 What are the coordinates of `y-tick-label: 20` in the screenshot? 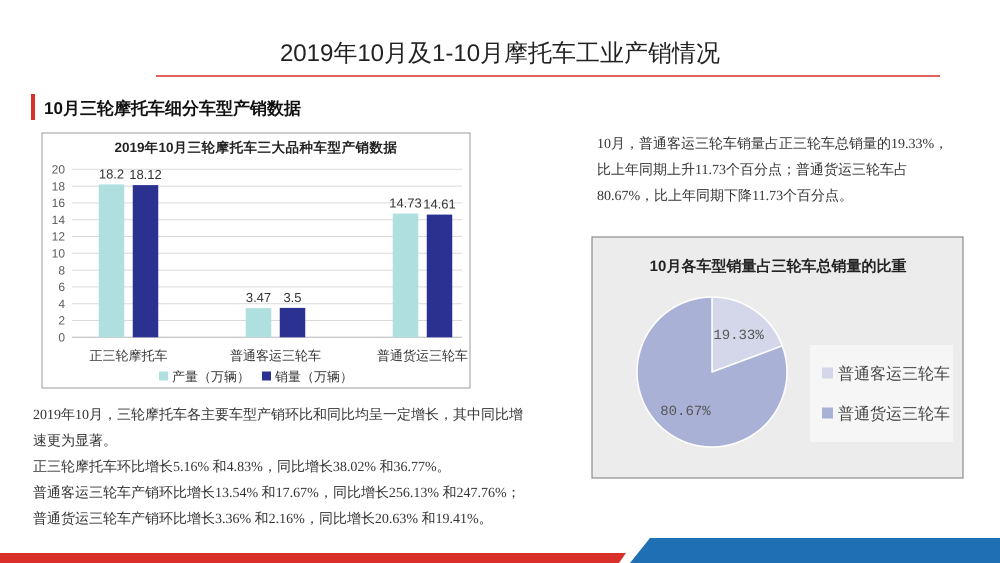 It's located at (59, 169).